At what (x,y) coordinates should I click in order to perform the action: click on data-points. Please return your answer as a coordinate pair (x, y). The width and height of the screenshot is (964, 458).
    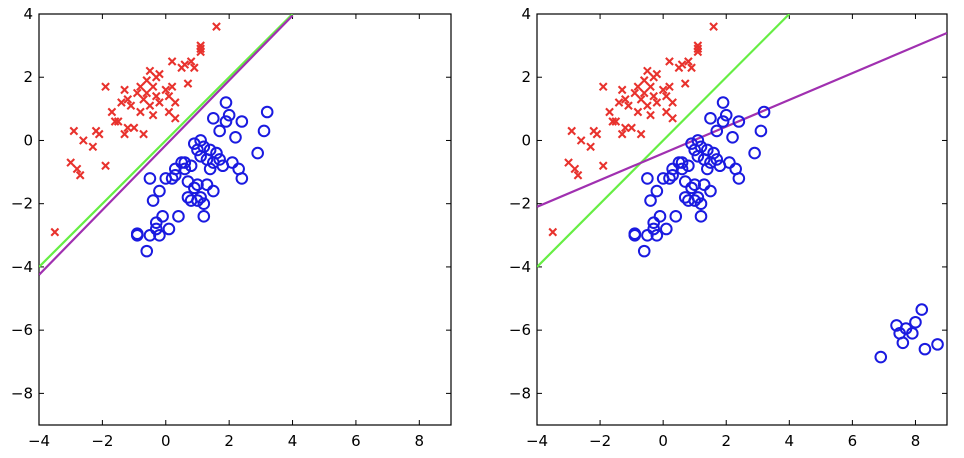
    Looking at the image, I should click on (162, 140).